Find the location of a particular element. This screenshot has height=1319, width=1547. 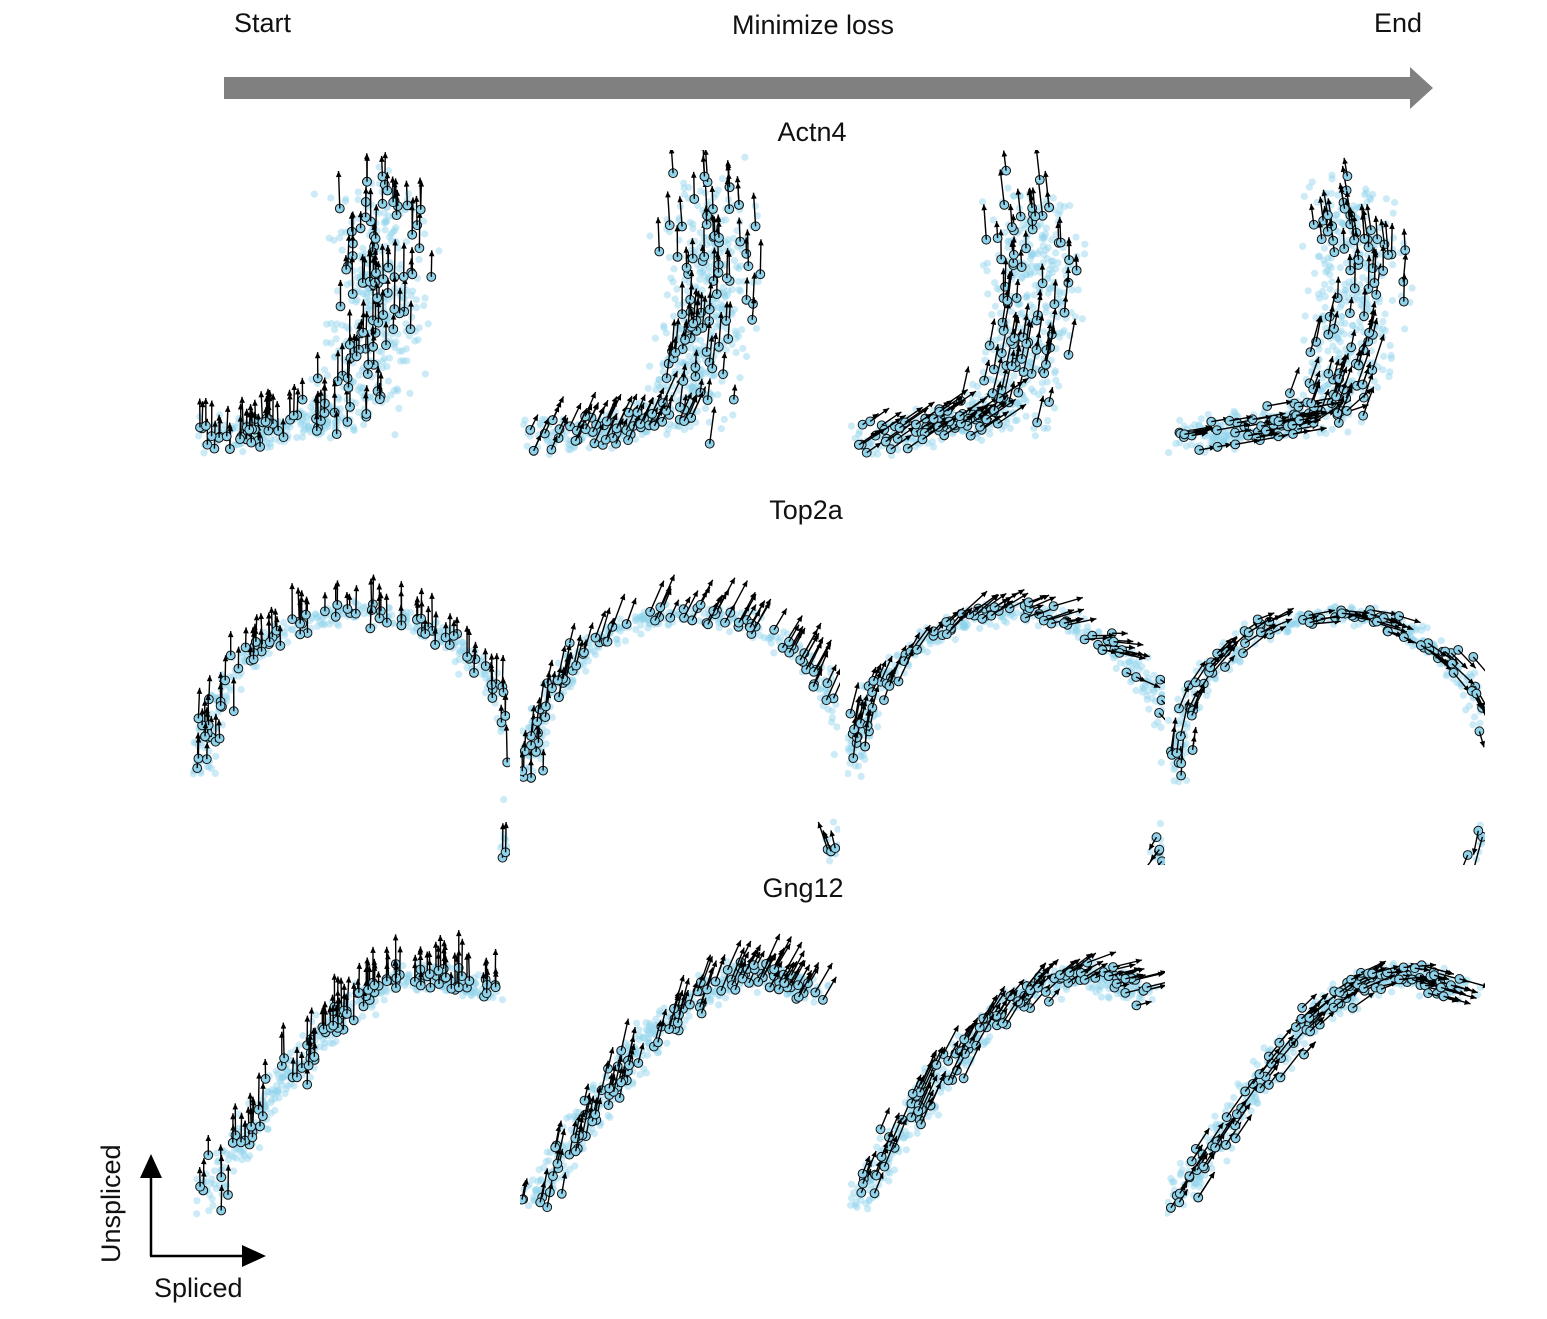

velocity-panel-actn4-early is located at coordinates (643, 304).